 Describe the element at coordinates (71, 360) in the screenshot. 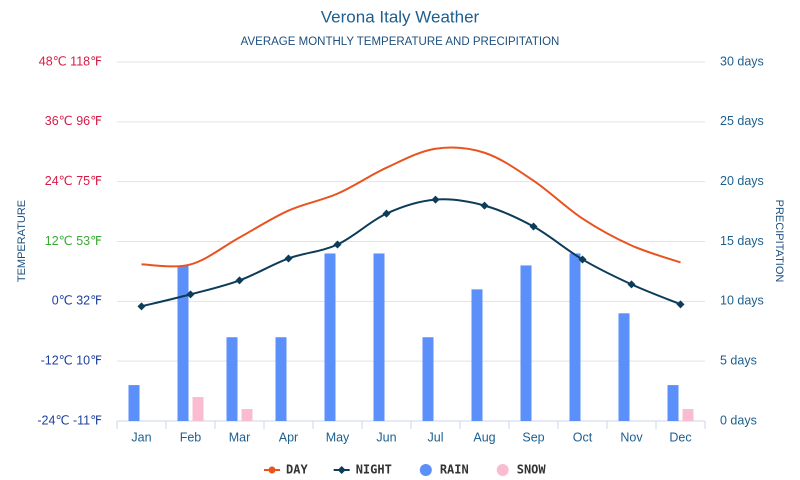

I see `y-tick-label: -12℃ 10℉` at that location.